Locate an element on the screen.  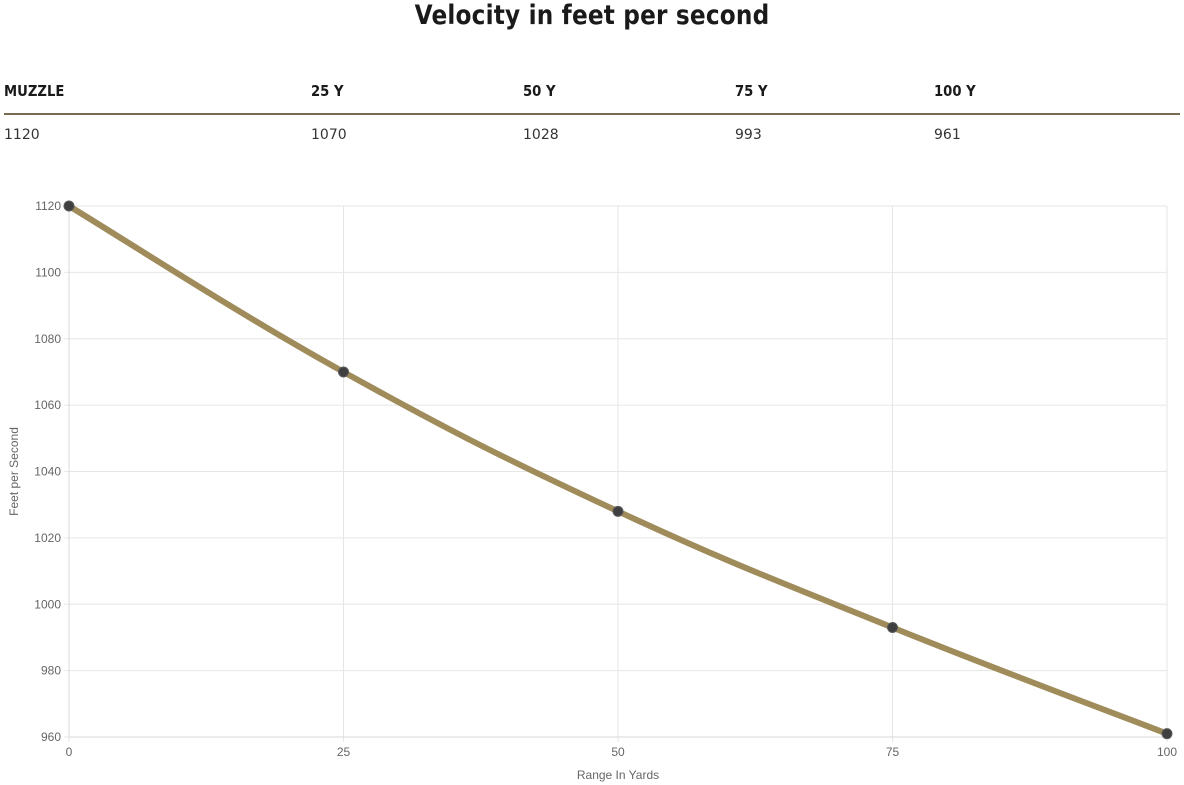
header-75-yards: 75 Y is located at coordinates (751, 91).